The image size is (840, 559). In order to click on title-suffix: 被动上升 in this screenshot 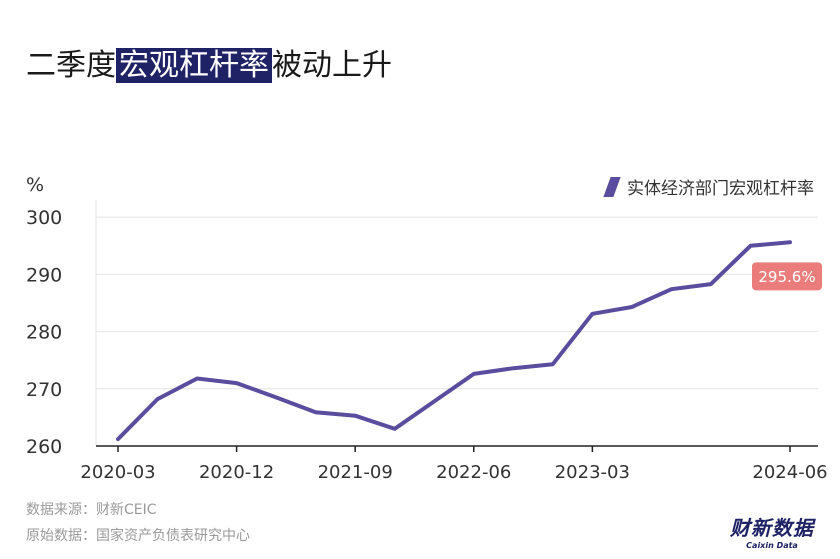, I will do `click(332, 65)`.